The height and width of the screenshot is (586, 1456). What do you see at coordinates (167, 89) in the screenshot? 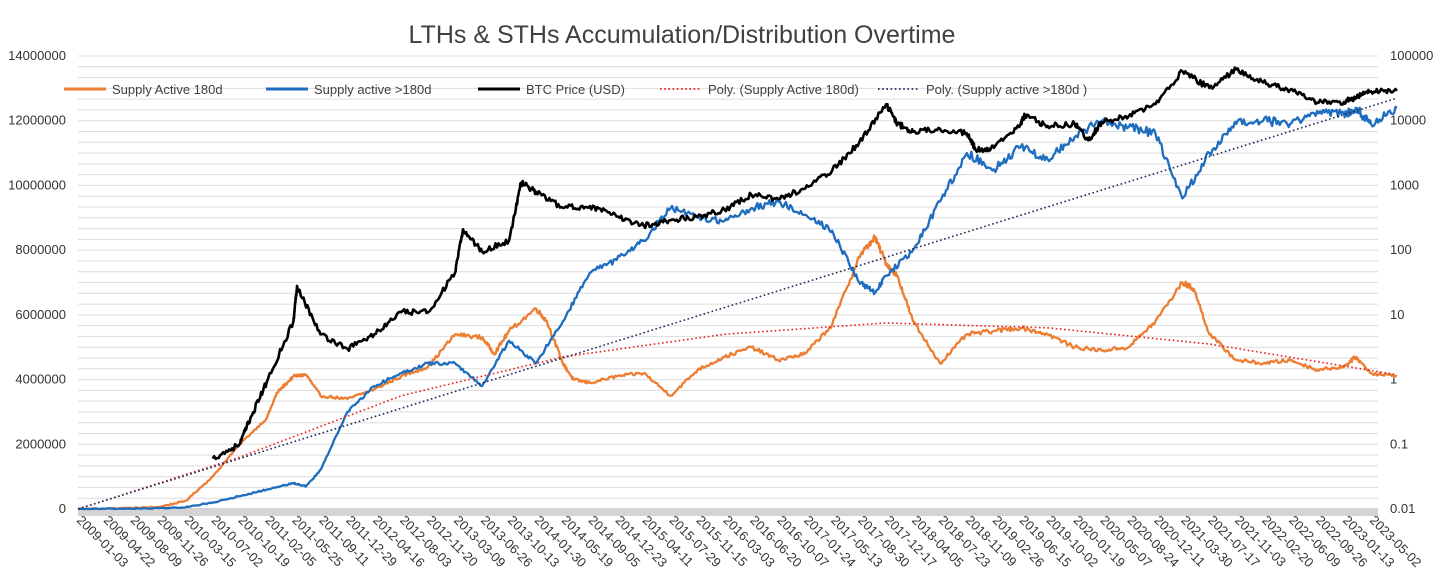
I see `legend-label: Supply Active 180d` at bounding box center [167, 89].